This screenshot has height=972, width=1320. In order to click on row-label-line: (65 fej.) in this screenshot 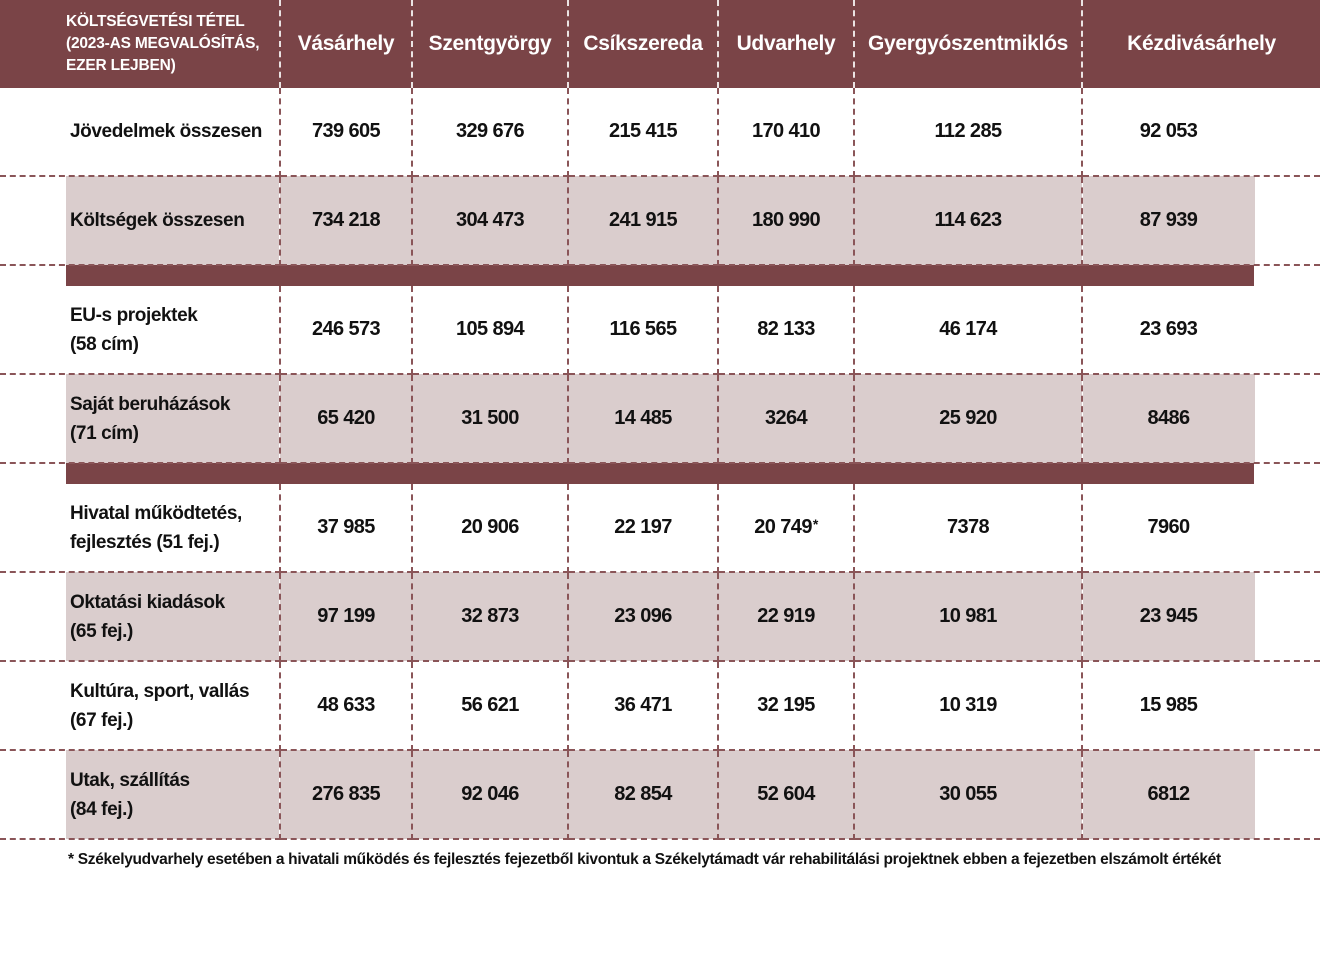, I will do `click(101, 631)`.